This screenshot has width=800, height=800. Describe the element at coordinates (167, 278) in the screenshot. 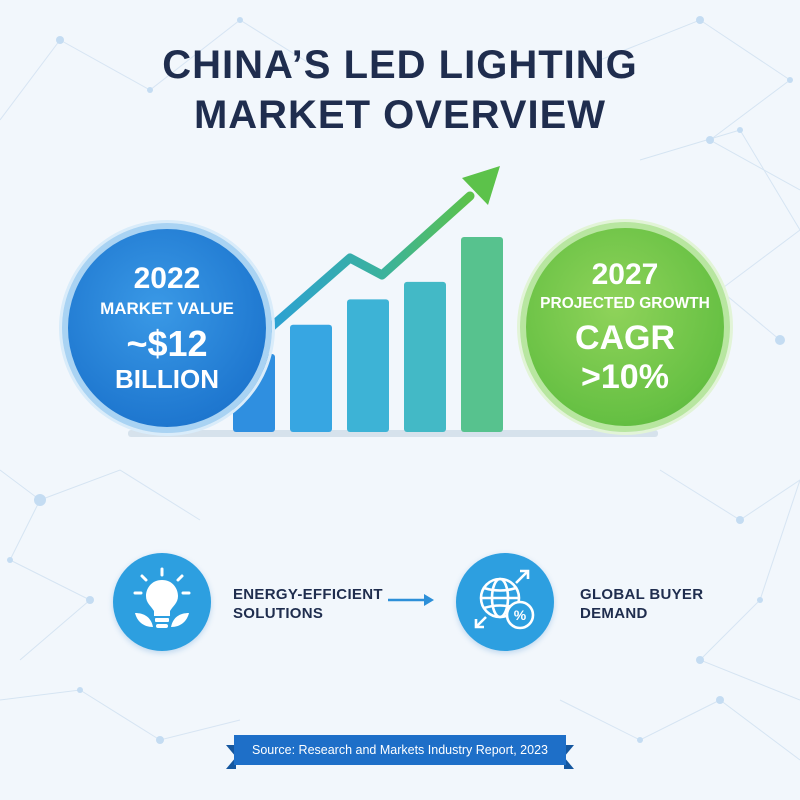

I see `market-value-year: 2022` at that location.